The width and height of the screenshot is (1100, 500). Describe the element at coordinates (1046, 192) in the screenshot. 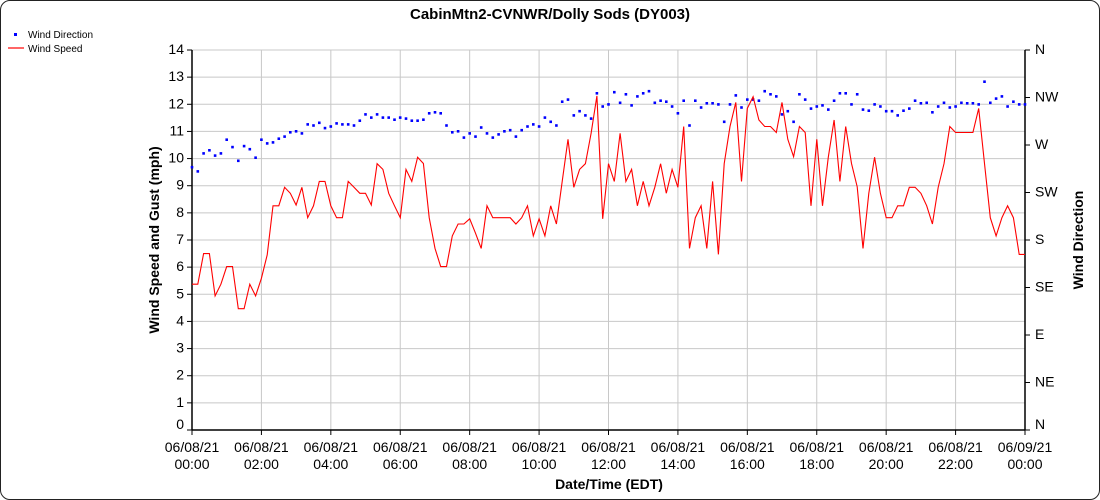

I see `y2-tick-label: SW` at that location.